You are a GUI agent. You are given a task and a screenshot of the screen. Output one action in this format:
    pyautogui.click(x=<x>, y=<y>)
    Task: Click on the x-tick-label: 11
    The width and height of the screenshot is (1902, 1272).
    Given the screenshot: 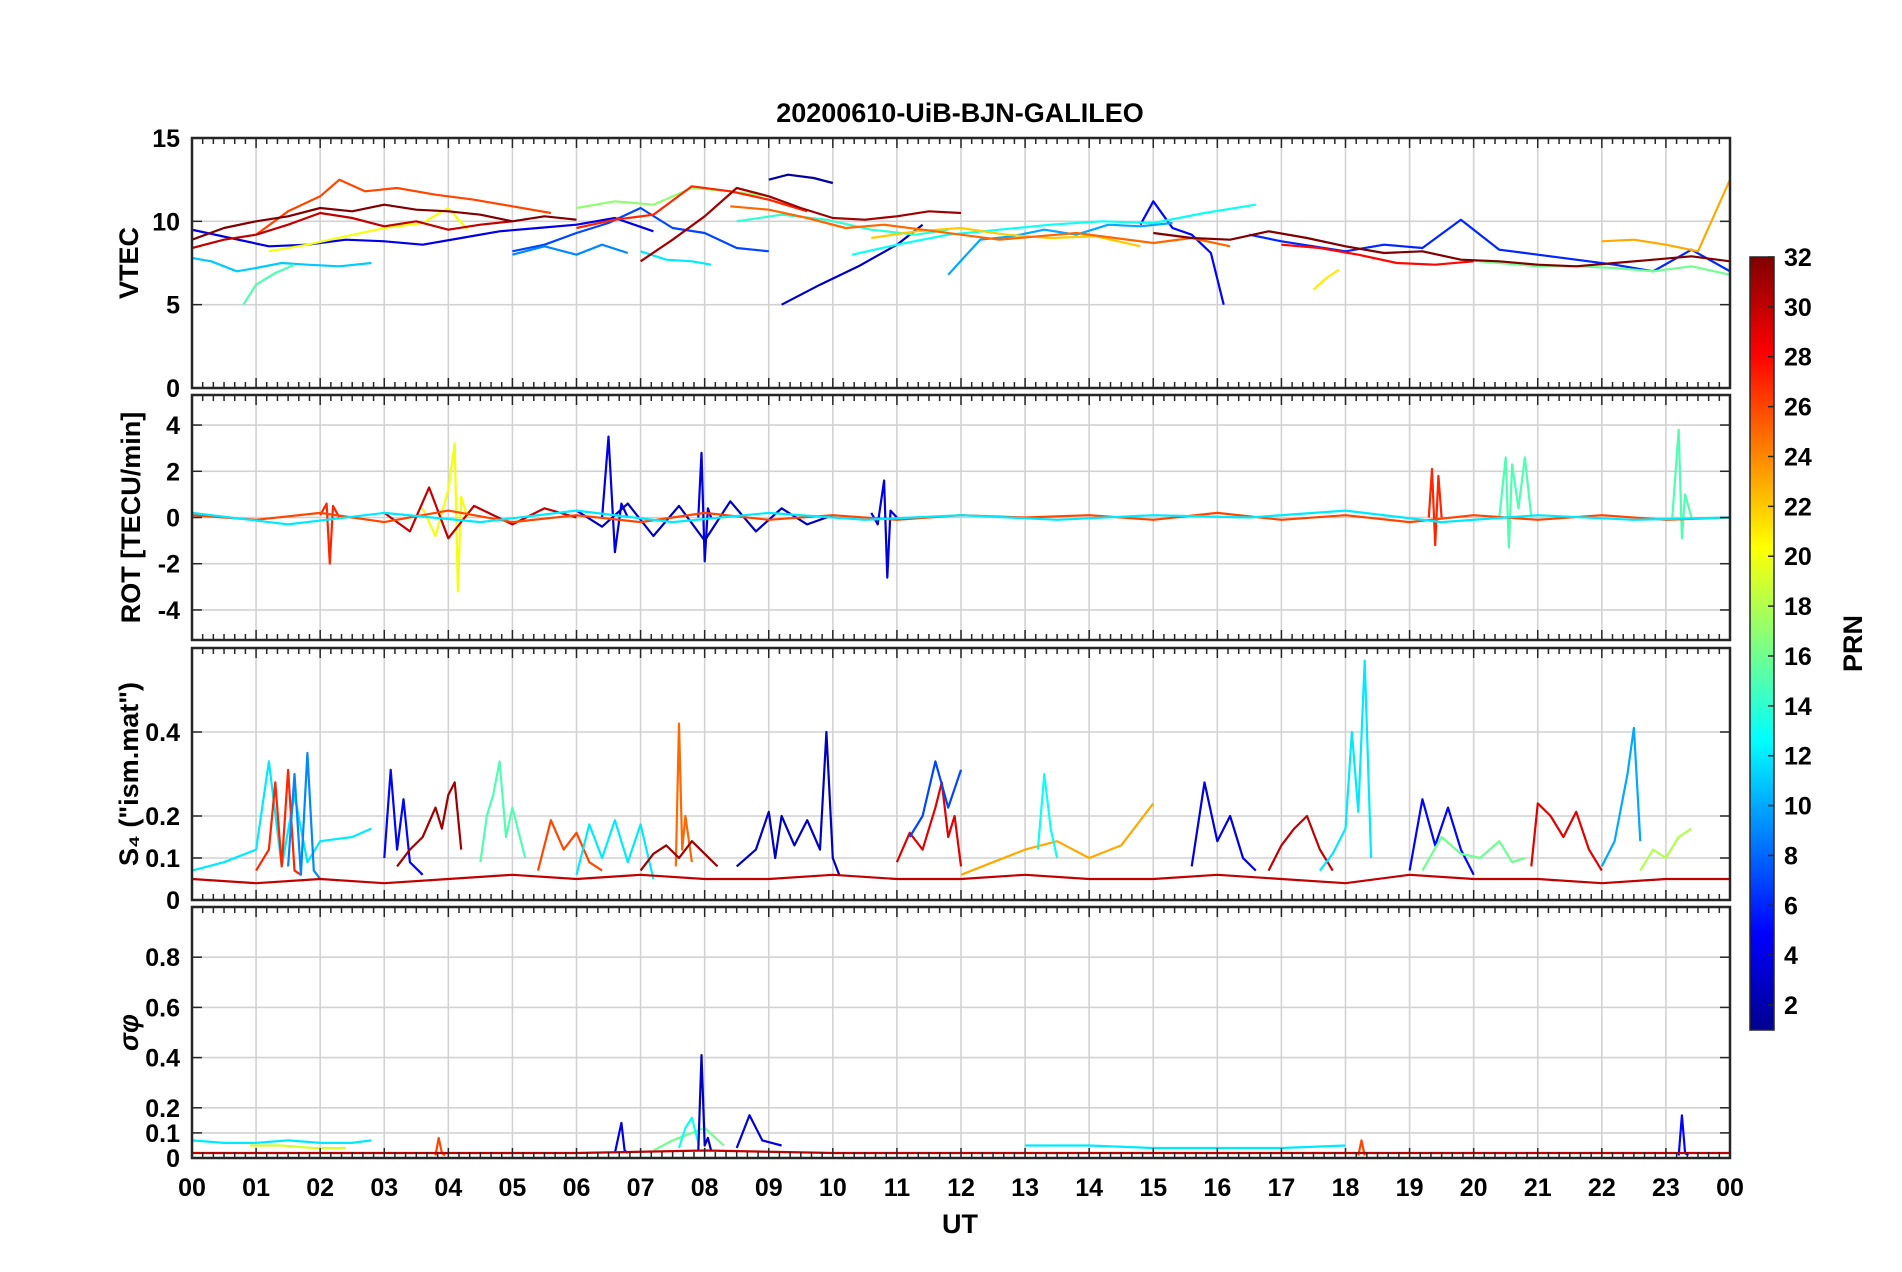 What is the action you would take?
    pyautogui.click(x=897, y=1188)
    